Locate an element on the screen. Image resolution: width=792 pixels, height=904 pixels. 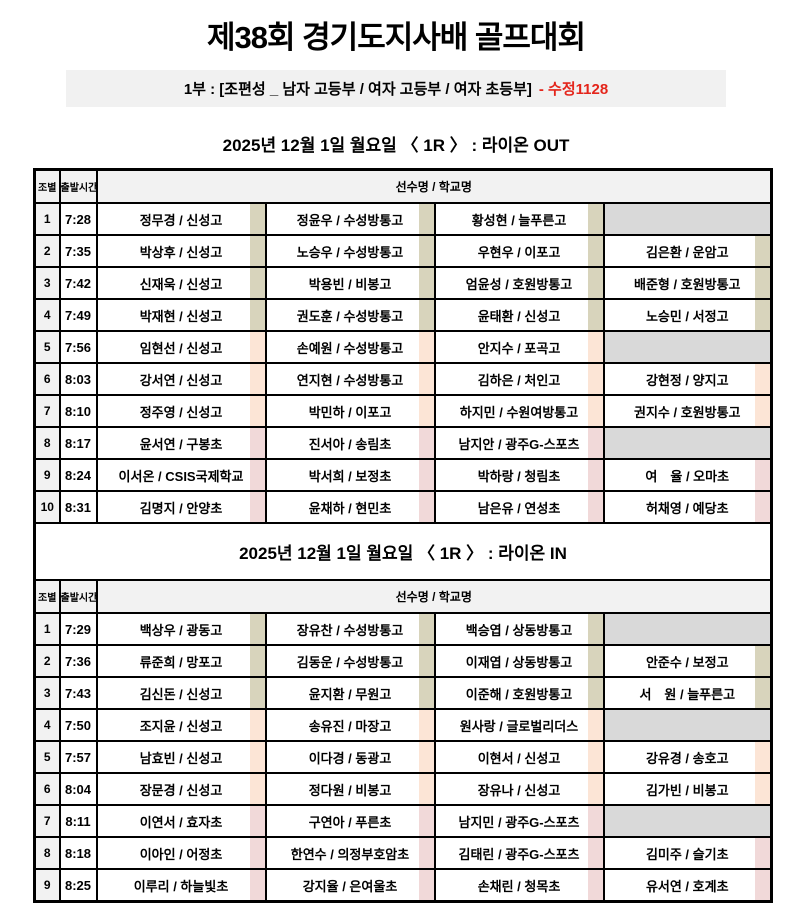
player-name: 김태린 / 광주G-스포츠 is located at coordinates (519, 854).